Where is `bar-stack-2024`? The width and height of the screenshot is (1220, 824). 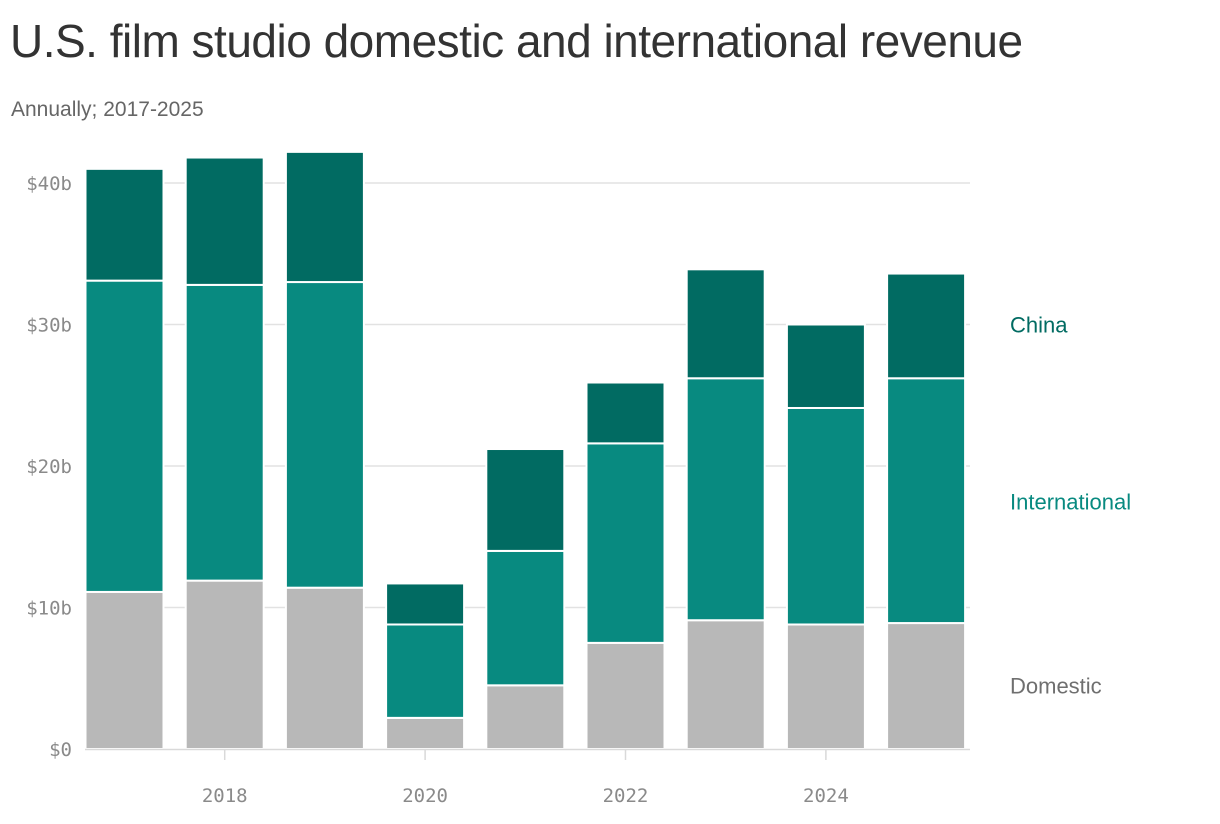
bar-stack-2024 is located at coordinates (825, 536).